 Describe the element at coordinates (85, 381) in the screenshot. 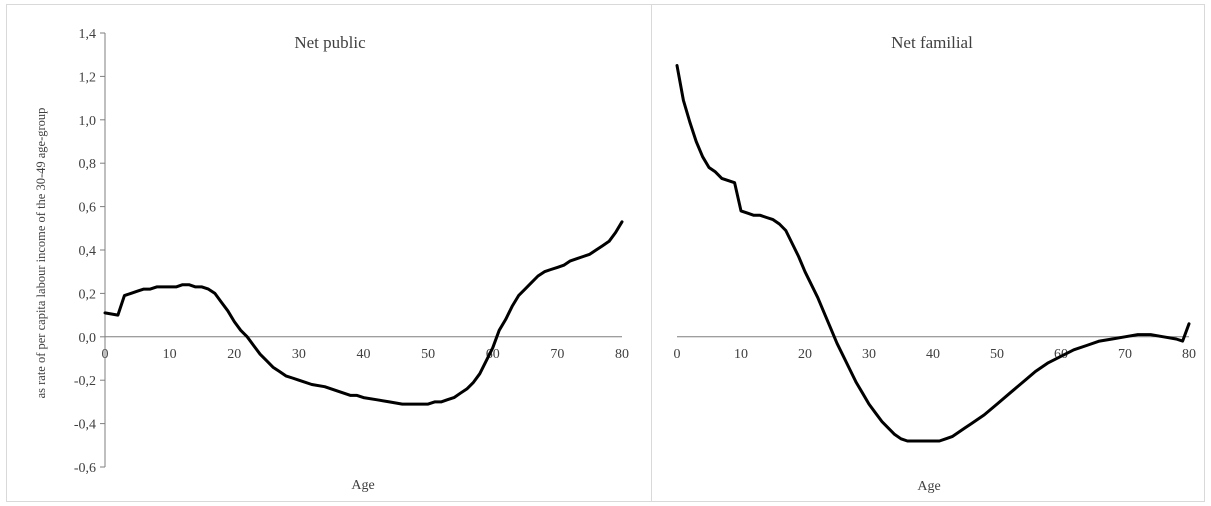

I see `y-tick-label: -0,2` at that location.